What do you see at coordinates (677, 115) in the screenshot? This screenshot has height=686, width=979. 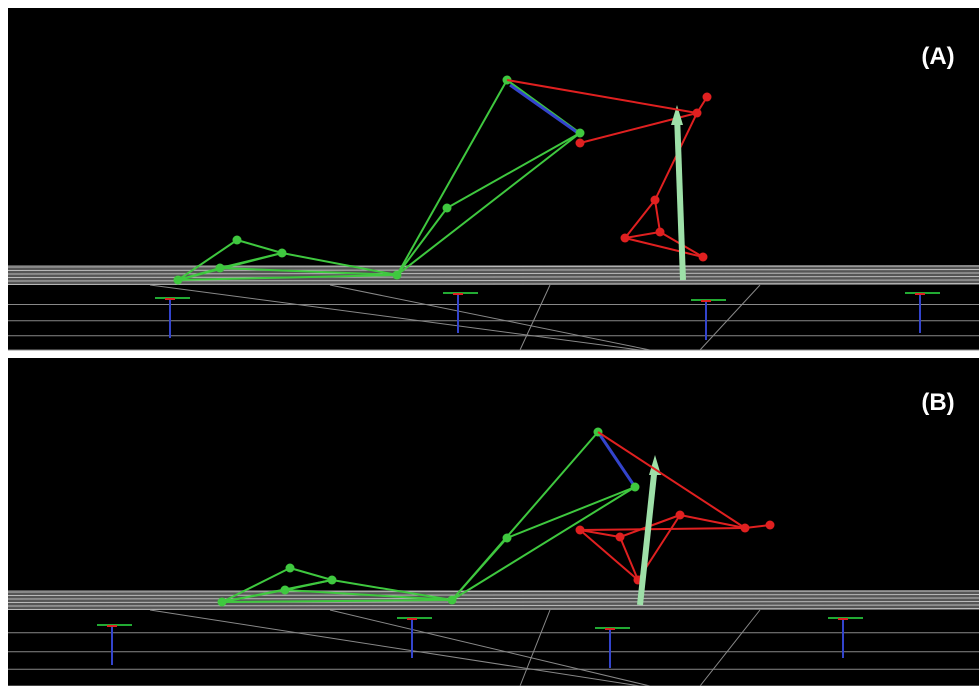 I see `arrow-head` at bounding box center [677, 115].